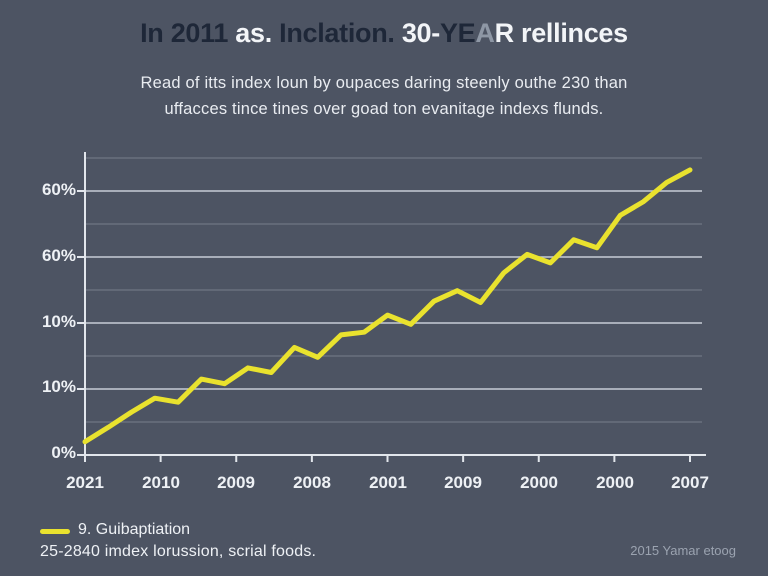  What do you see at coordinates (312, 482) in the screenshot?
I see `x-axis-label: 2008` at bounding box center [312, 482].